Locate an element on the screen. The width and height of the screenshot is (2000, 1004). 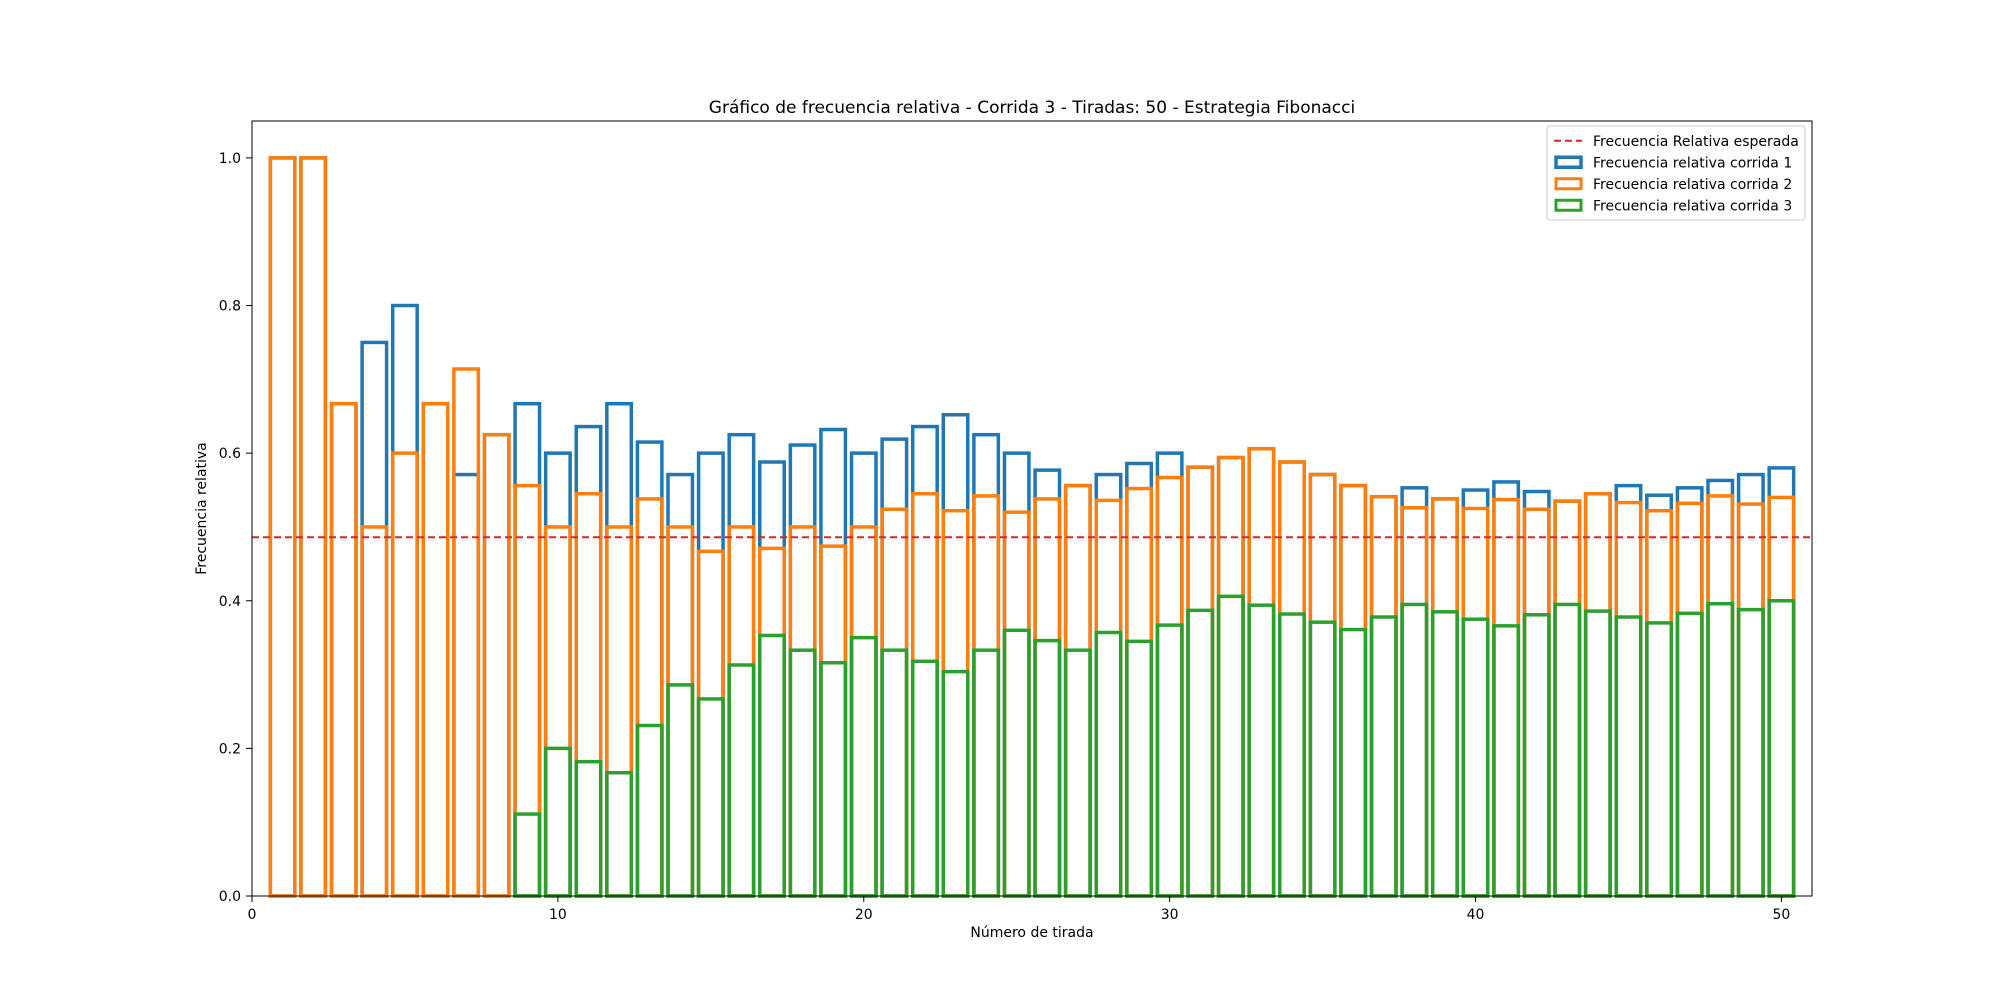
y-tick-label: 0.8 is located at coordinates (230, 307).